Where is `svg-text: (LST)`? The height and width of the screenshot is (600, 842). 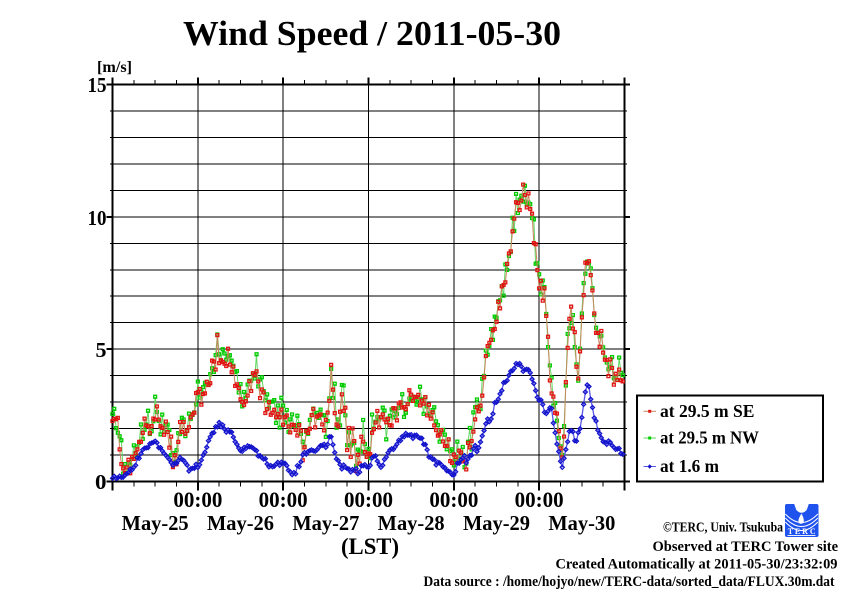
svg-text: (LST) is located at coordinates (370, 546).